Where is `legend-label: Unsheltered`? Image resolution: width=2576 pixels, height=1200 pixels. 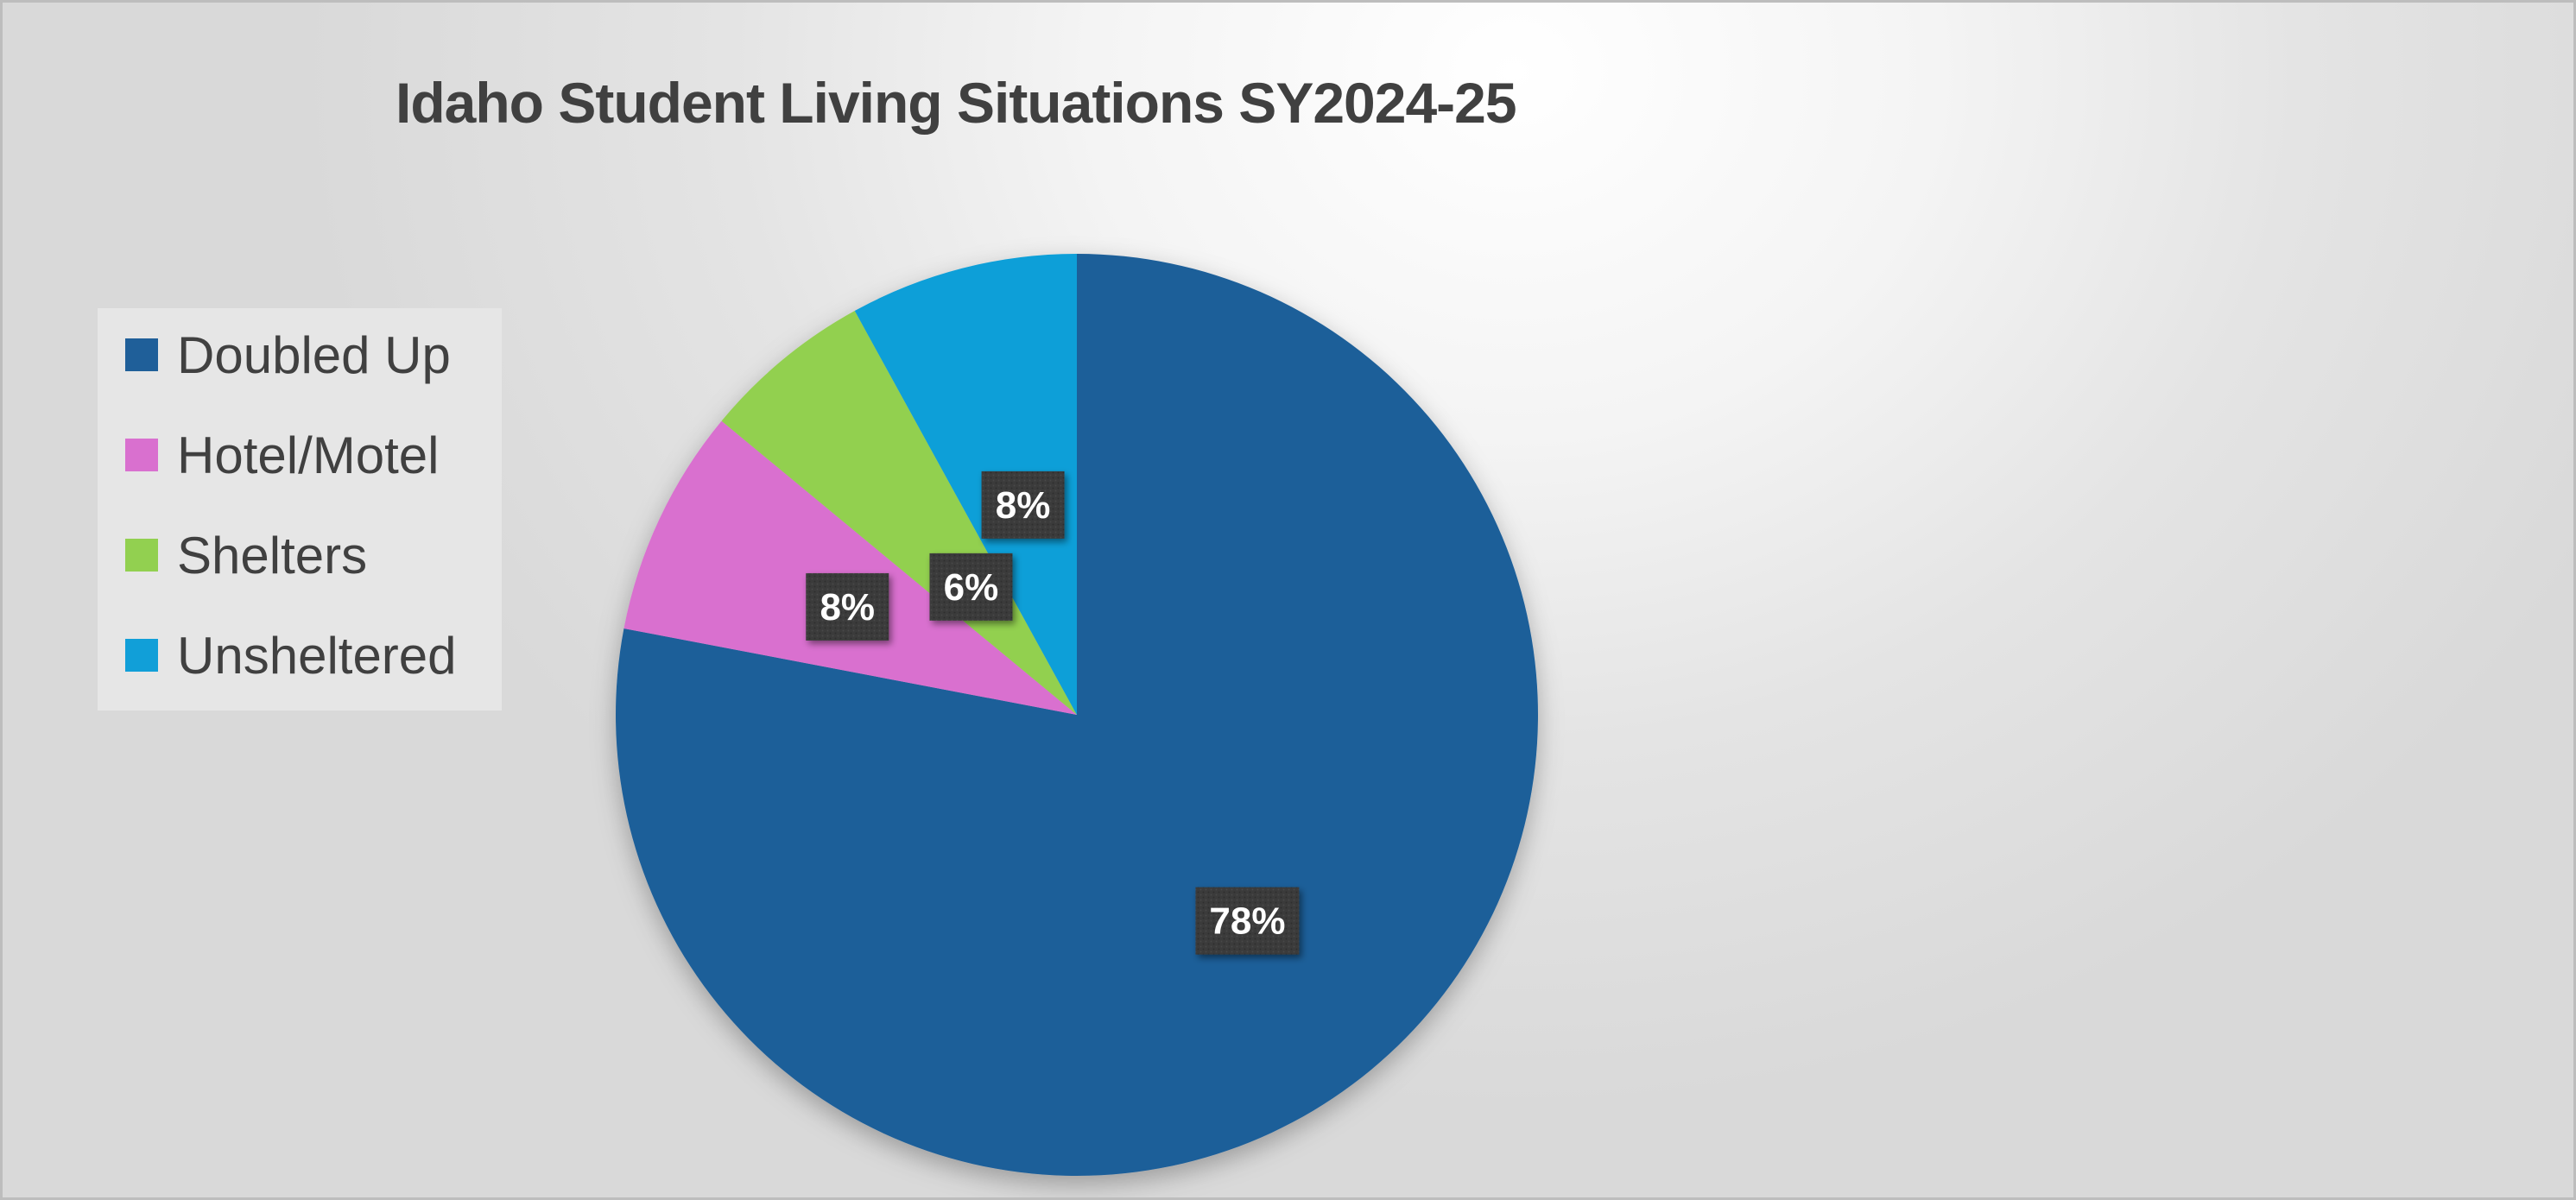
legend-label: Unsheltered is located at coordinates (317, 655).